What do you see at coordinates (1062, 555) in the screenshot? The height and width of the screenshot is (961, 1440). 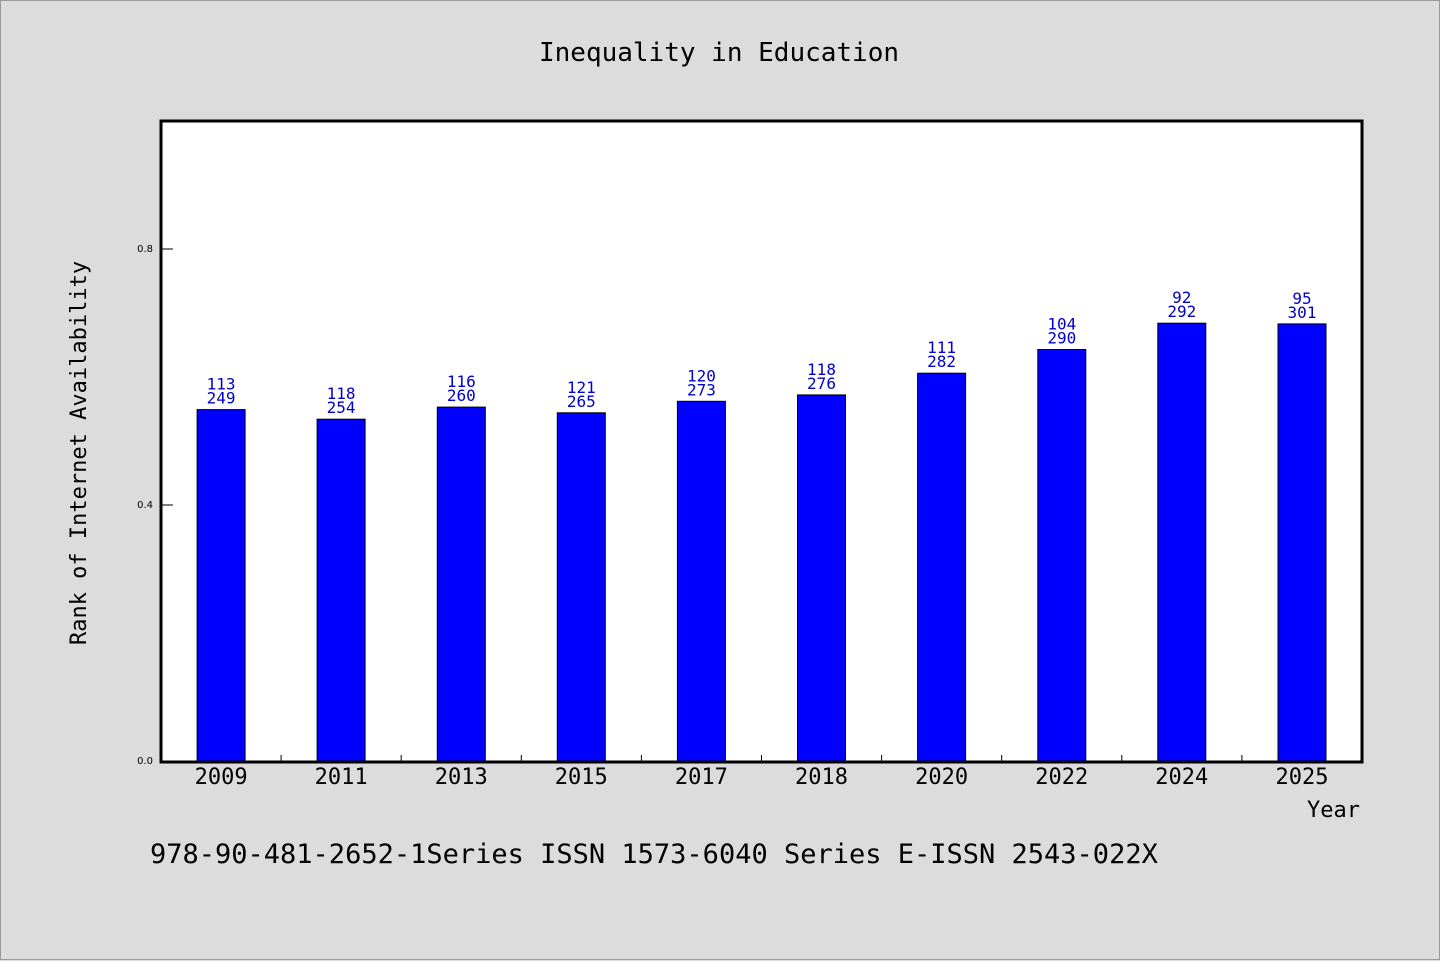 I see `bar-2022` at bounding box center [1062, 555].